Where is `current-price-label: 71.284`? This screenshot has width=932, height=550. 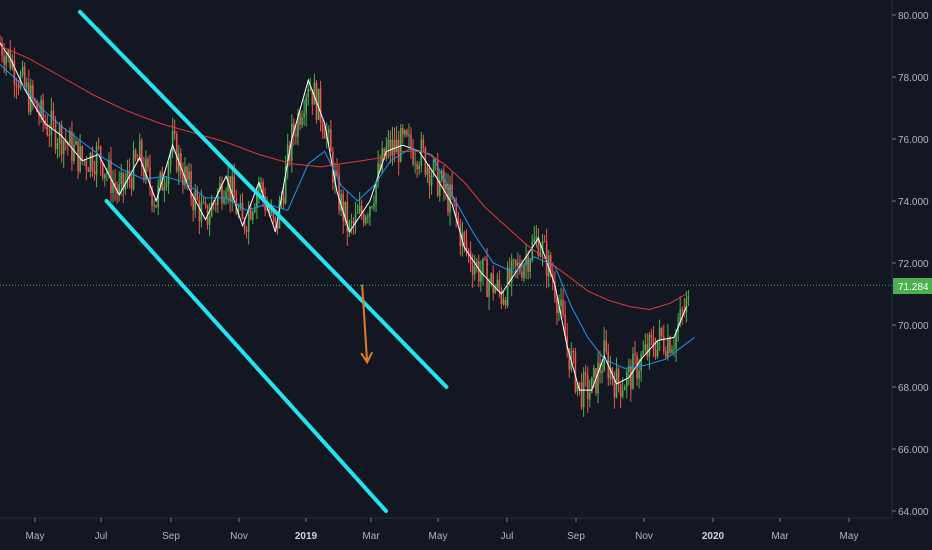
current-price-label: 71.284 is located at coordinates (913, 287).